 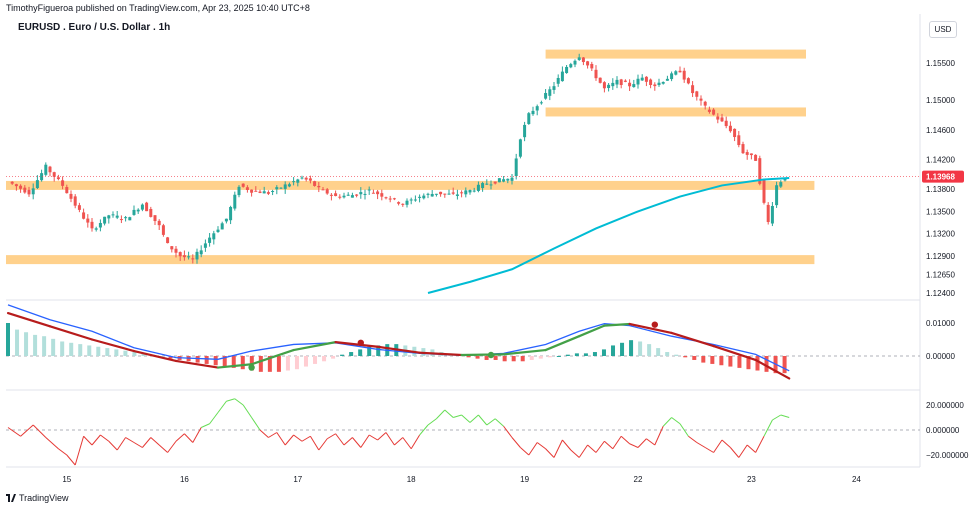 I want to click on time-tick-label: 16, so click(x=184, y=479).